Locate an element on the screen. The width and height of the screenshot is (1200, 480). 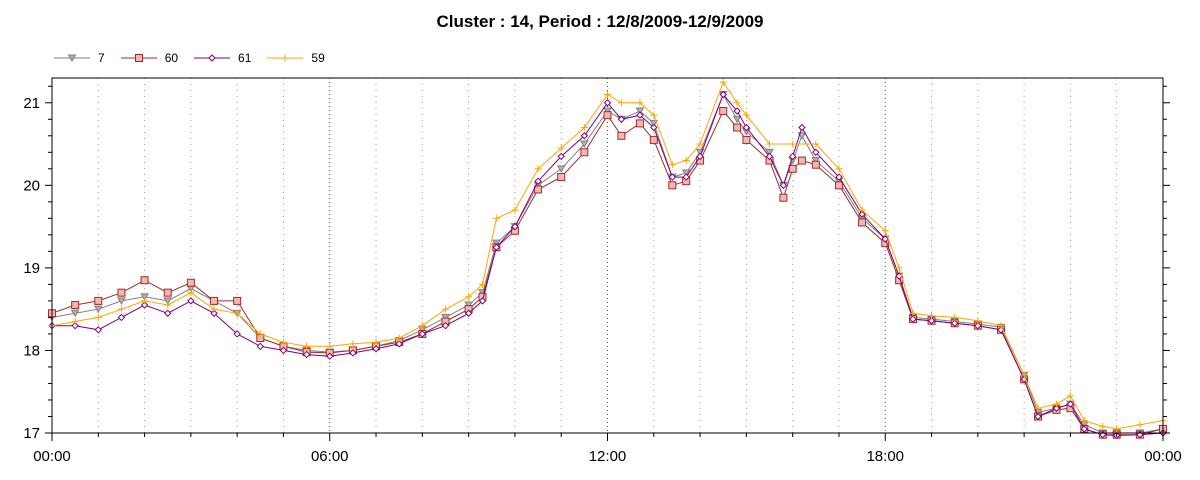
legend-item: 60 is located at coordinates (148, 58).